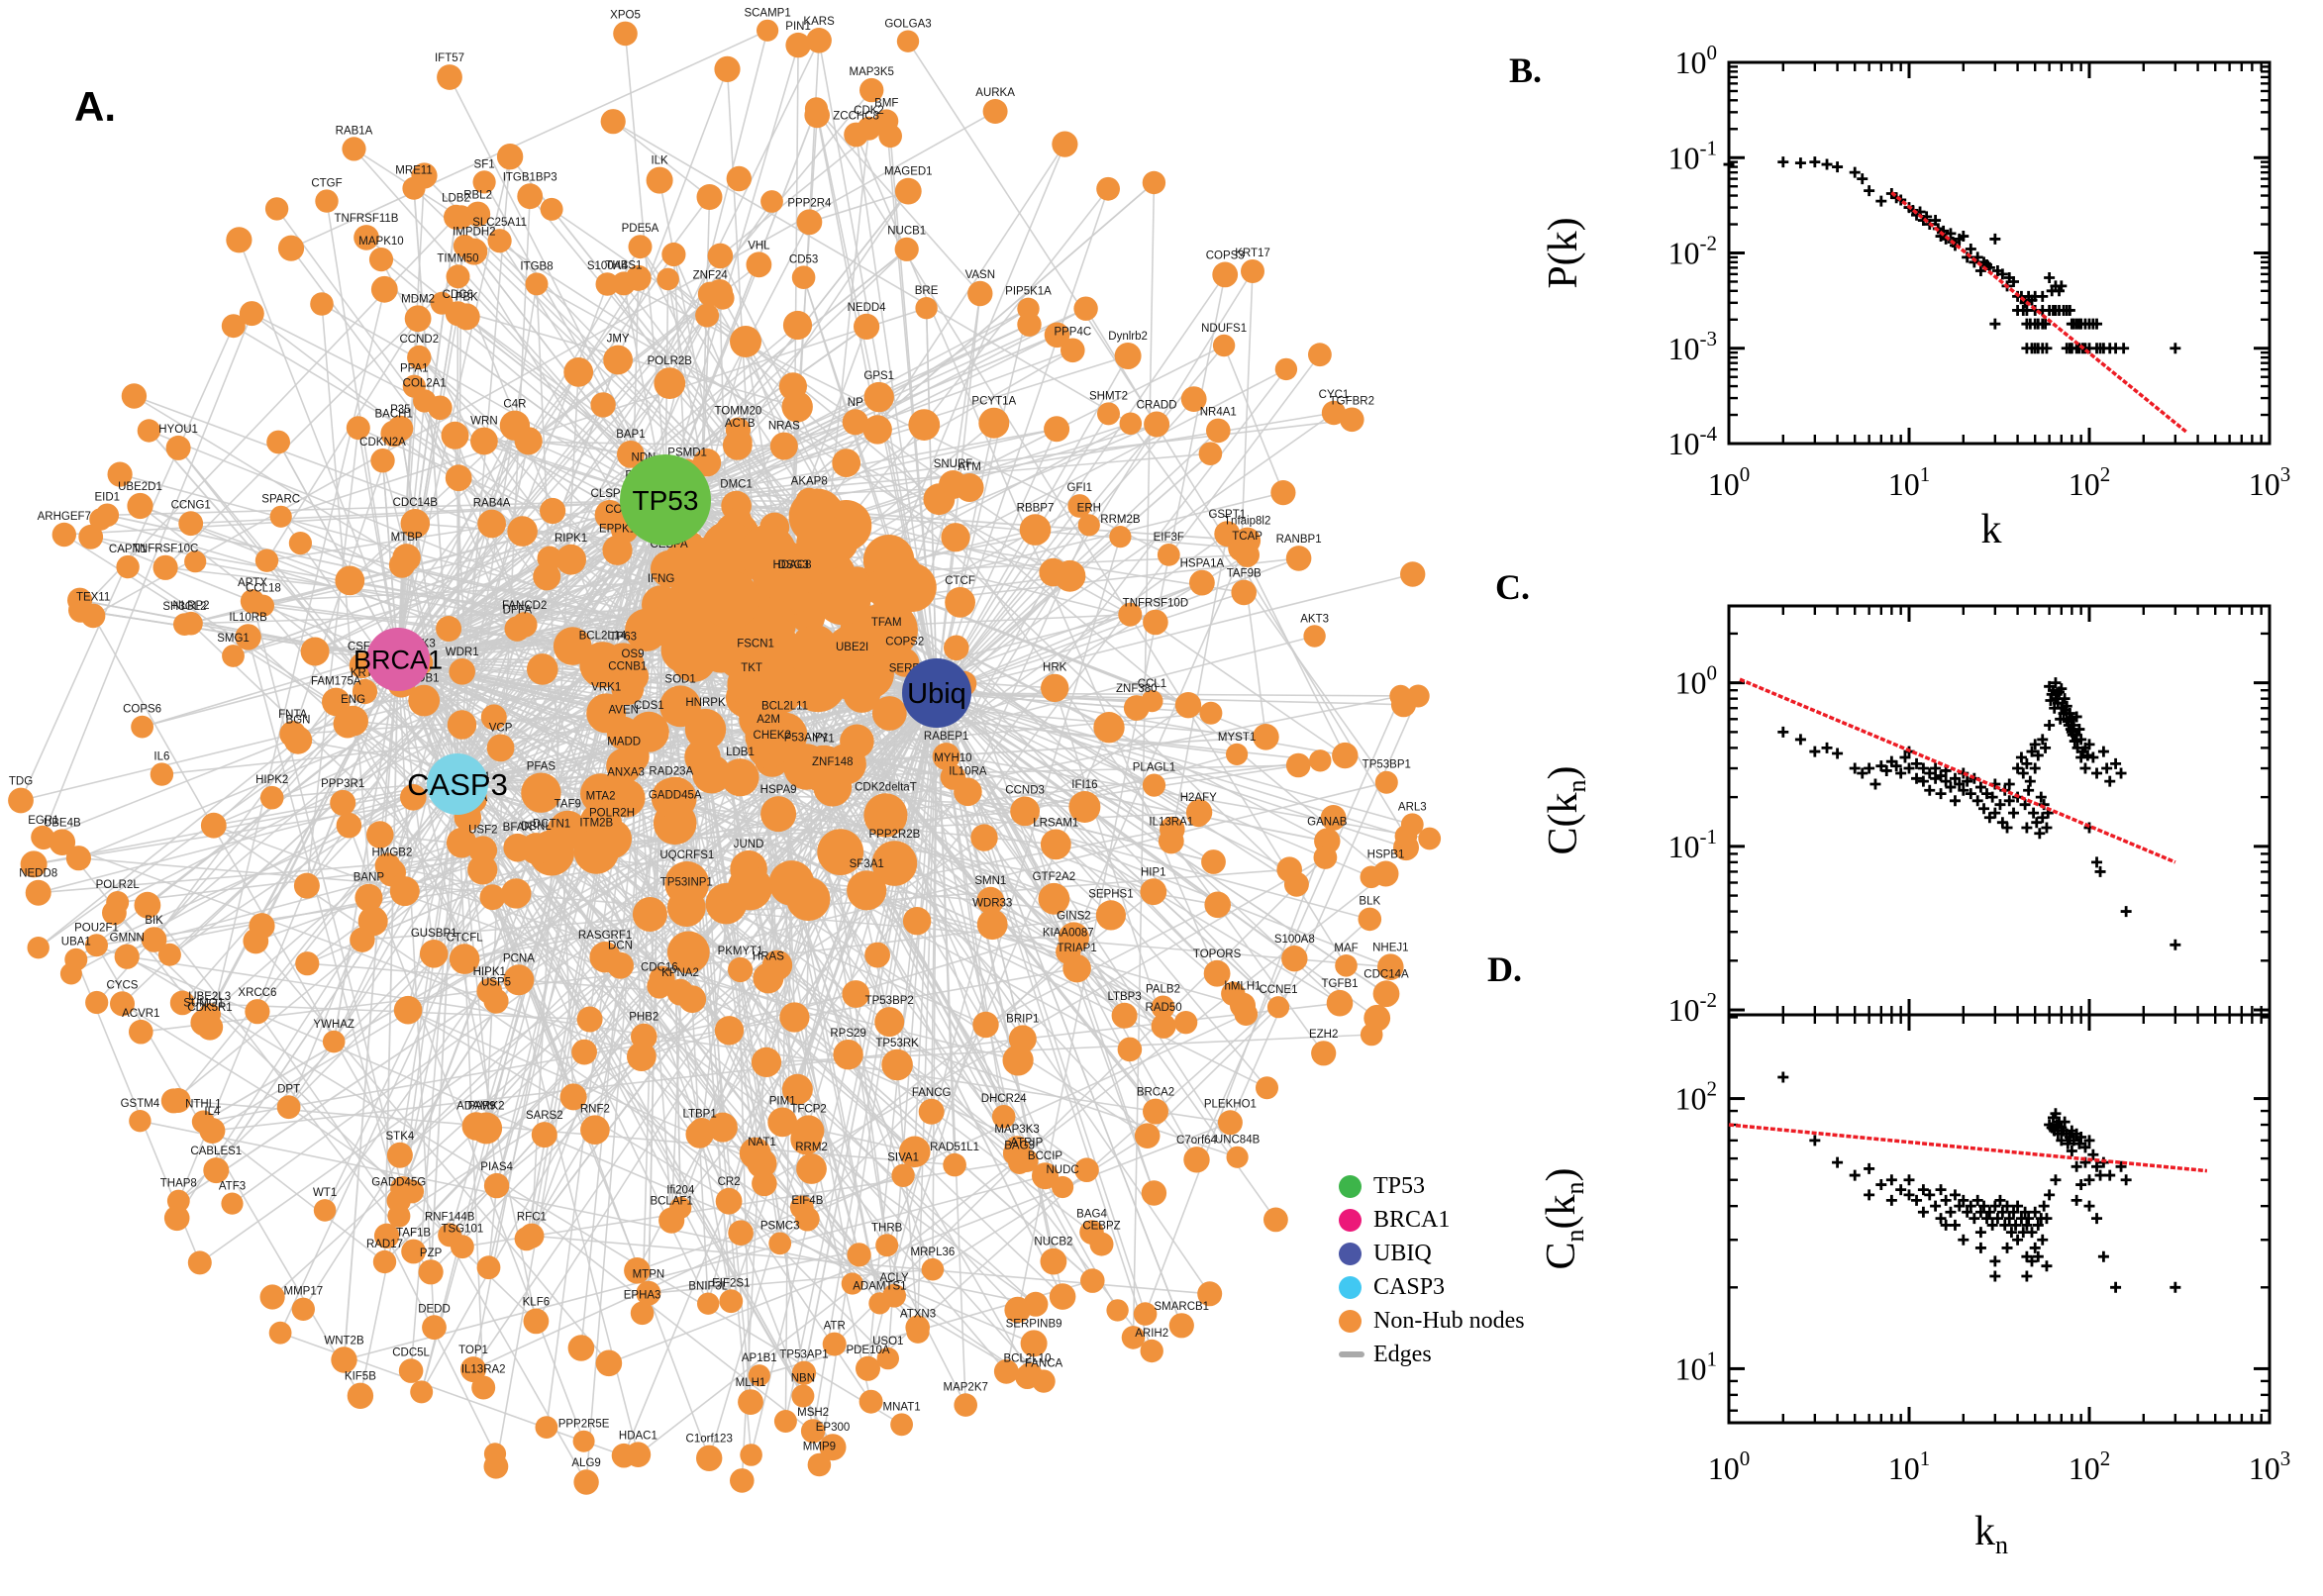  Describe the element at coordinates (477, 196) in the screenshot. I see `node-label: RBL2` at that location.